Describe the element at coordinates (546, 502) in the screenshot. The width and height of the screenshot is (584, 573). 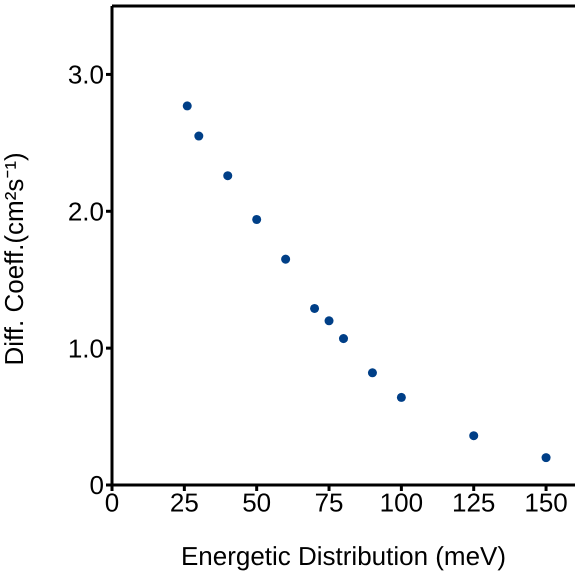
I see `x-tick-label: 150` at that location.